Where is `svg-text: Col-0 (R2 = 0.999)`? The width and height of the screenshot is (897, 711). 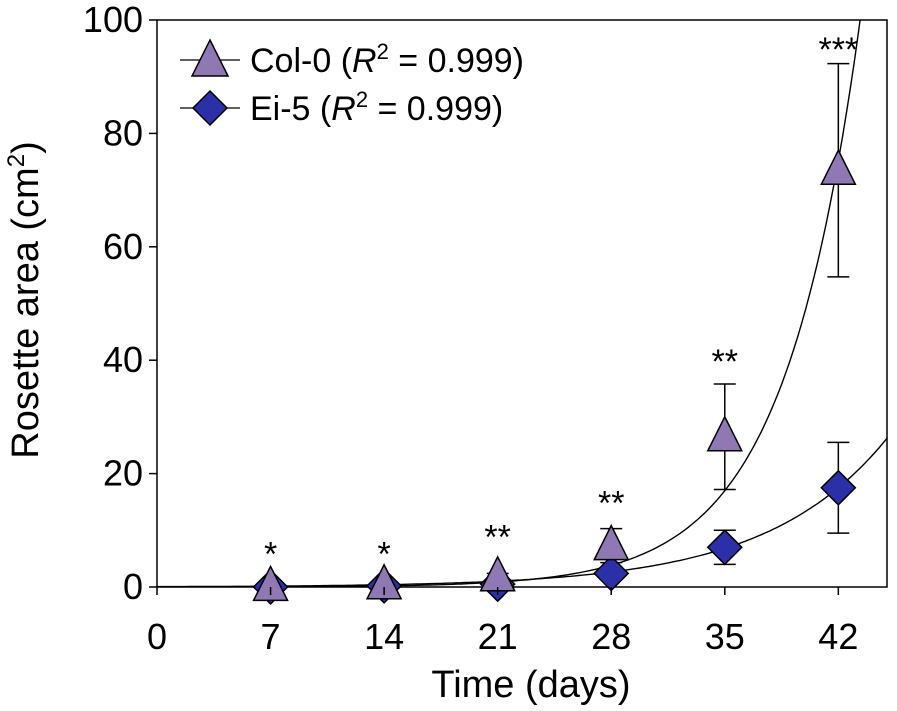 svg-text: Col-0 (R2 = 0.999) is located at coordinates (387, 59).